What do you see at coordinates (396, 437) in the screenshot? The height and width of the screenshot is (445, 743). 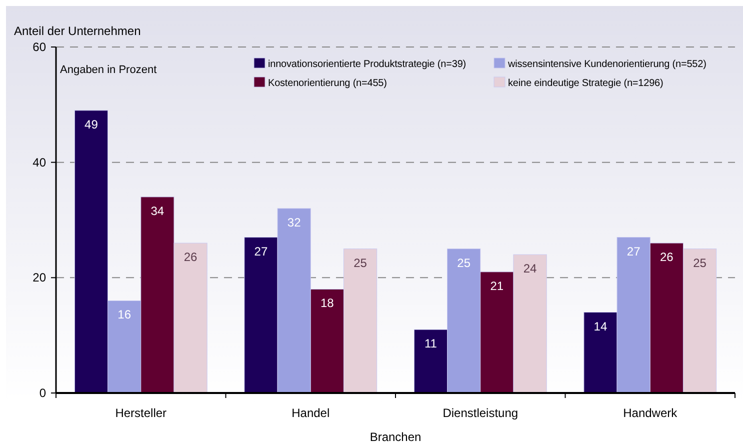 I see `x-axis-title: Branchen` at bounding box center [396, 437].